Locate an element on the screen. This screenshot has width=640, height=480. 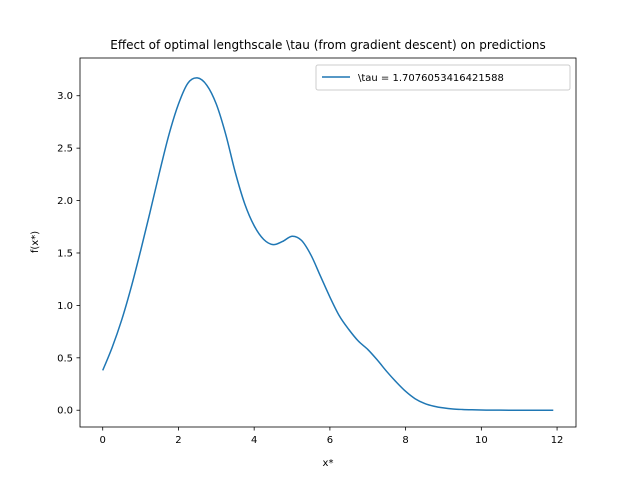
legend-entry-label: \tau = 1.7076053416421588 is located at coordinates (431, 78).